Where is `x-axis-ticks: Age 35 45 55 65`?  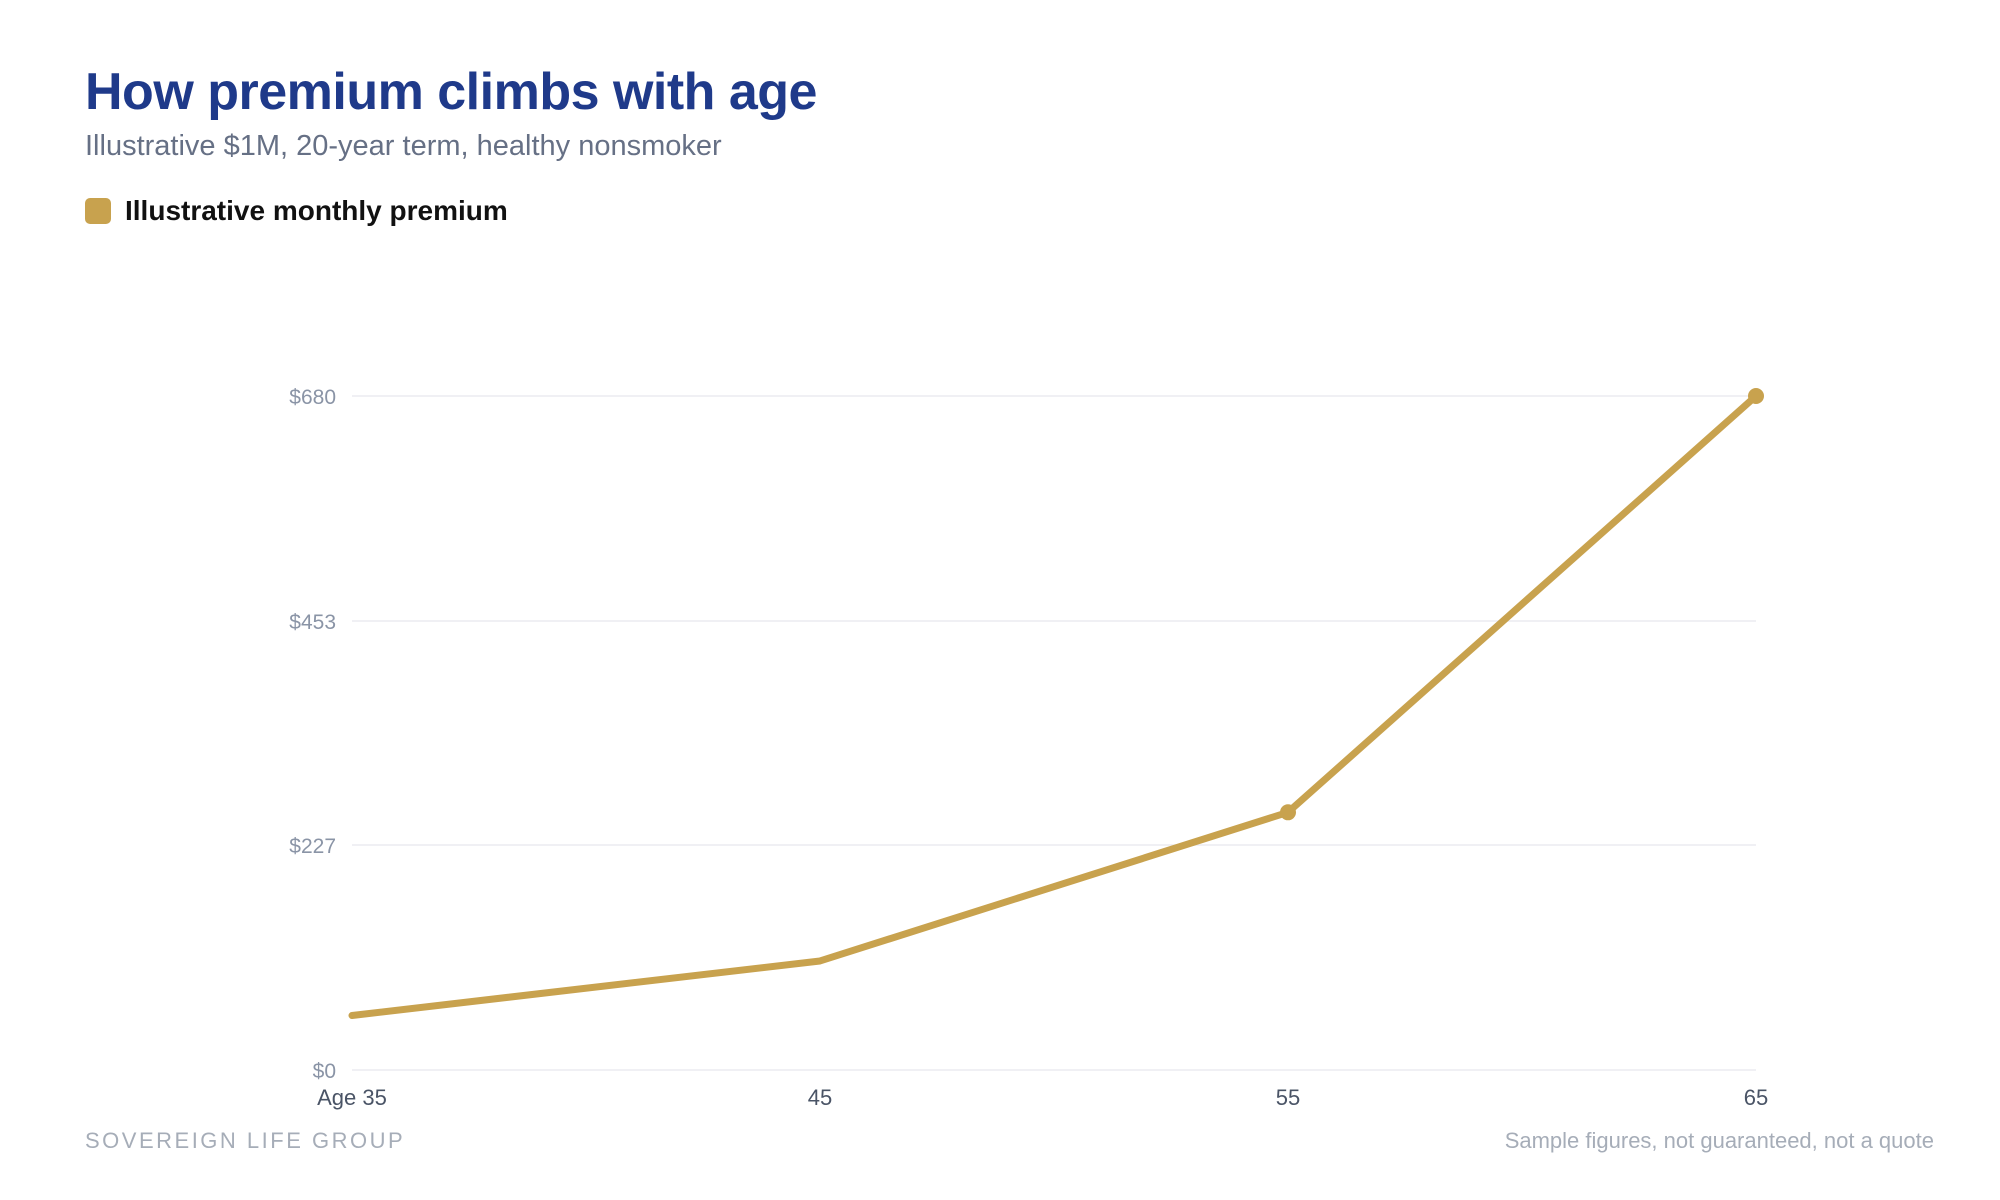
x-axis-ticks: Age 35 45 55 65 is located at coordinates (1042, 1097).